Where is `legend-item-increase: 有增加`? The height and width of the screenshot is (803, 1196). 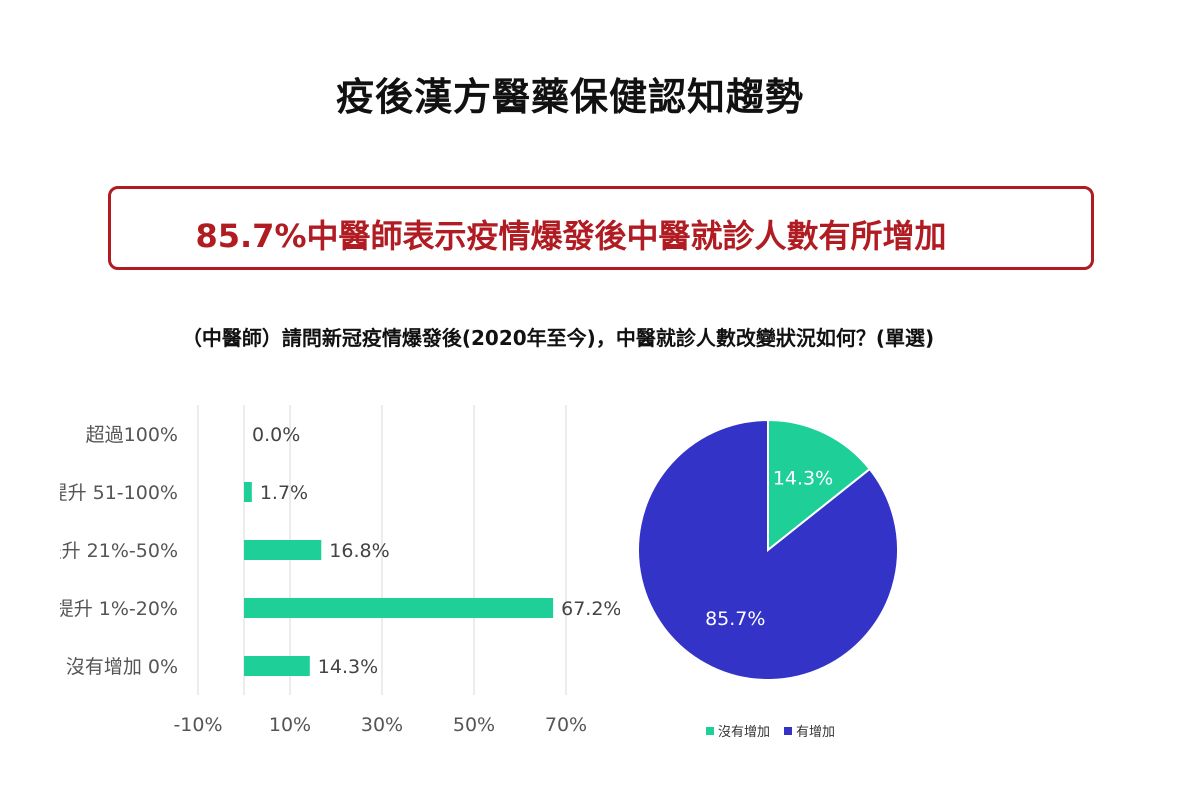
legend-item-increase: 有增加 is located at coordinates (809, 730).